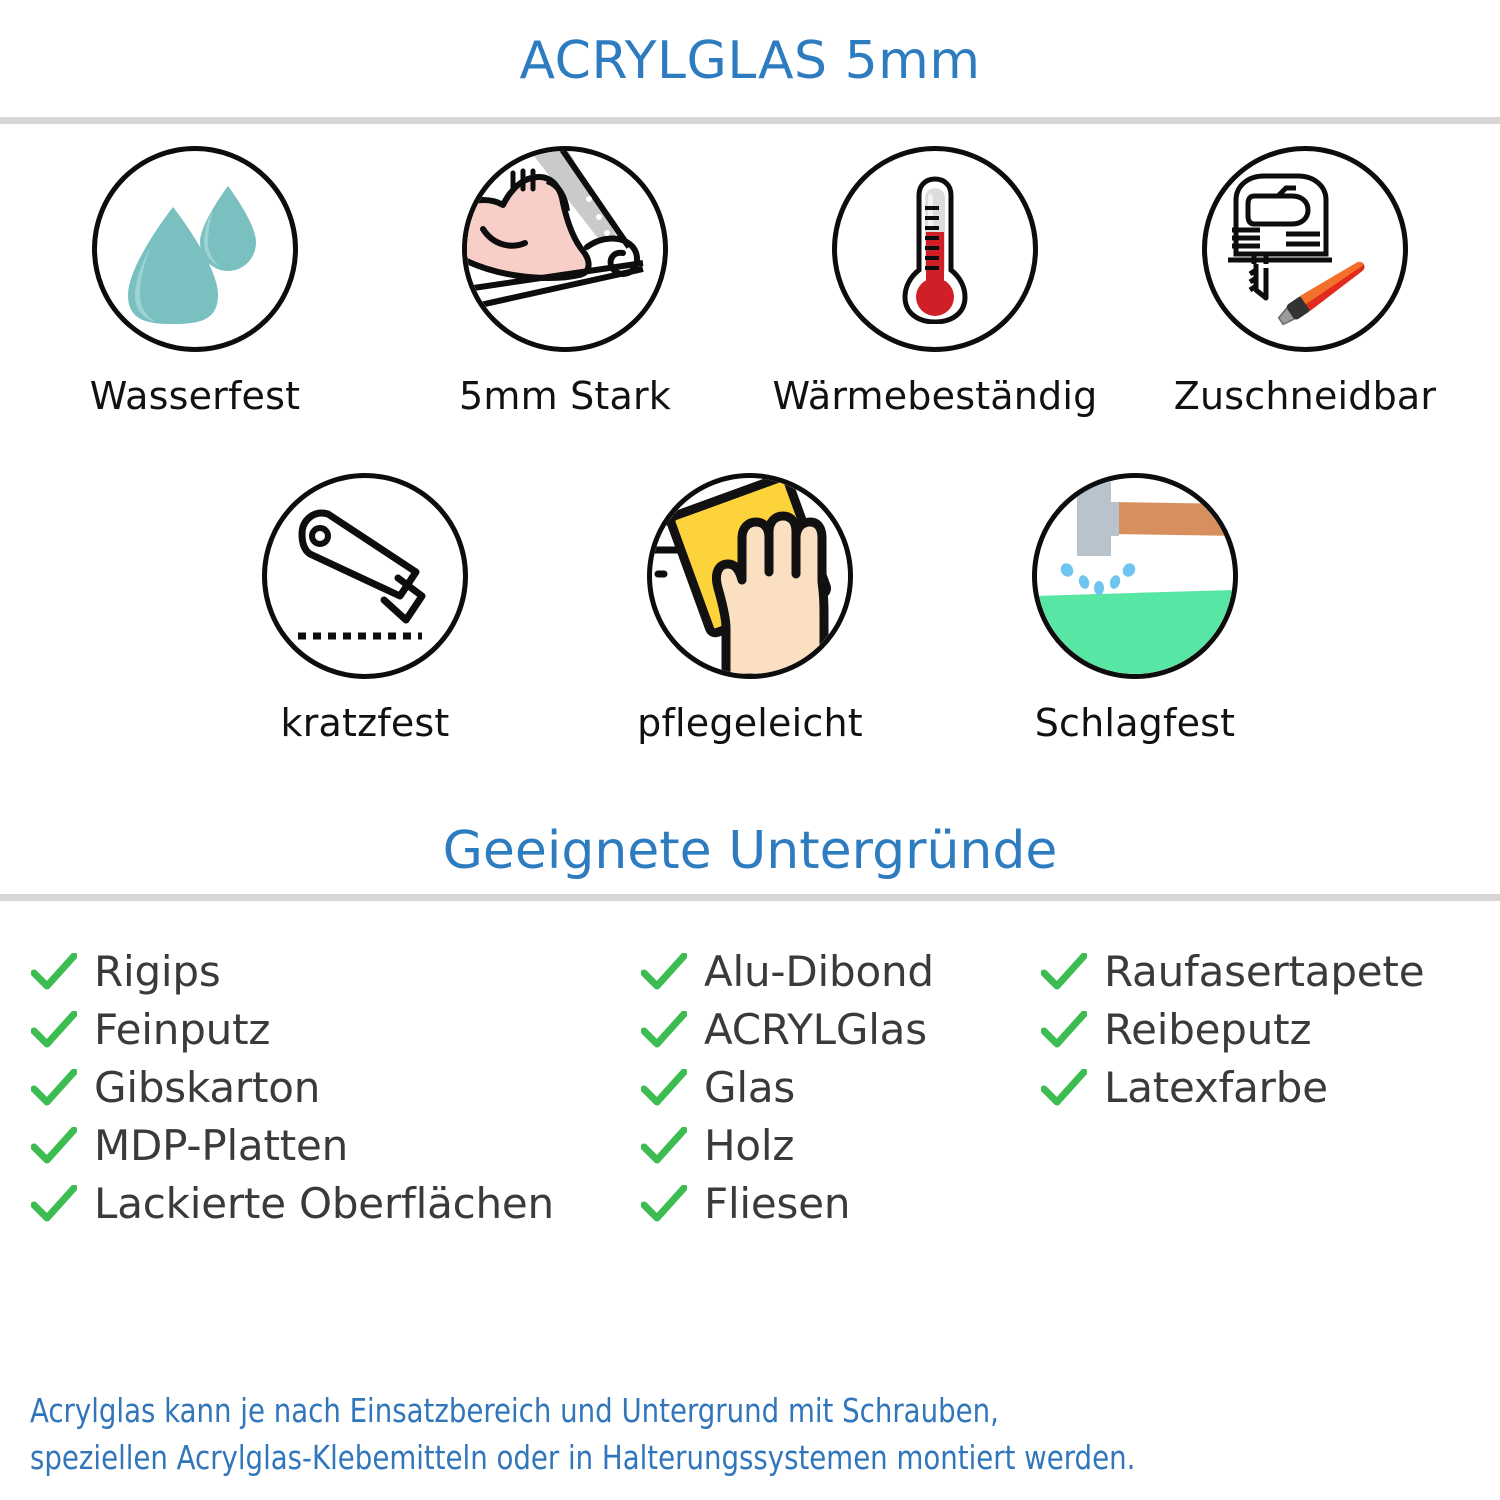 This screenshot has height=1500, width=1500. Describe the element at coordinates (1135, 722) in the screenshot. I see `feature-label: Schlagfest` at that location.